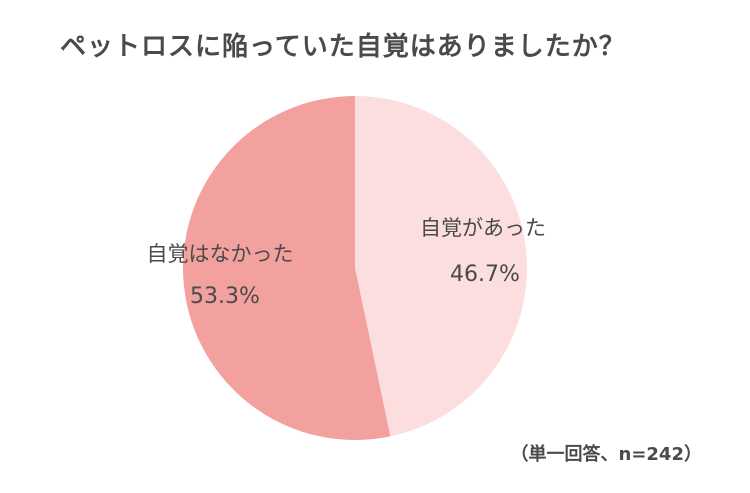  What do you see at coordinates (483, 228) in the screenshot?
I see `slice-label-aware: 自覚があった` at bounding box center [483, 228].